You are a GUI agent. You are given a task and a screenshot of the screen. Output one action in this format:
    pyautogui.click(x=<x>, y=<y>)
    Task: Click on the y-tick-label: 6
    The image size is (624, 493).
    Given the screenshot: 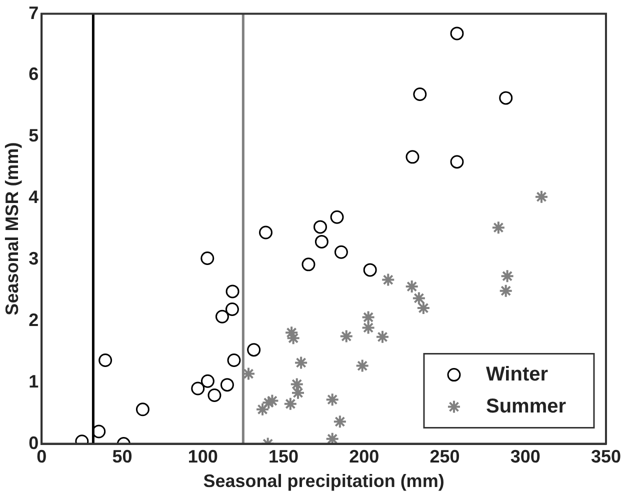 What is the action you would take?
    pyautogui.click(x=33, y=74)
    